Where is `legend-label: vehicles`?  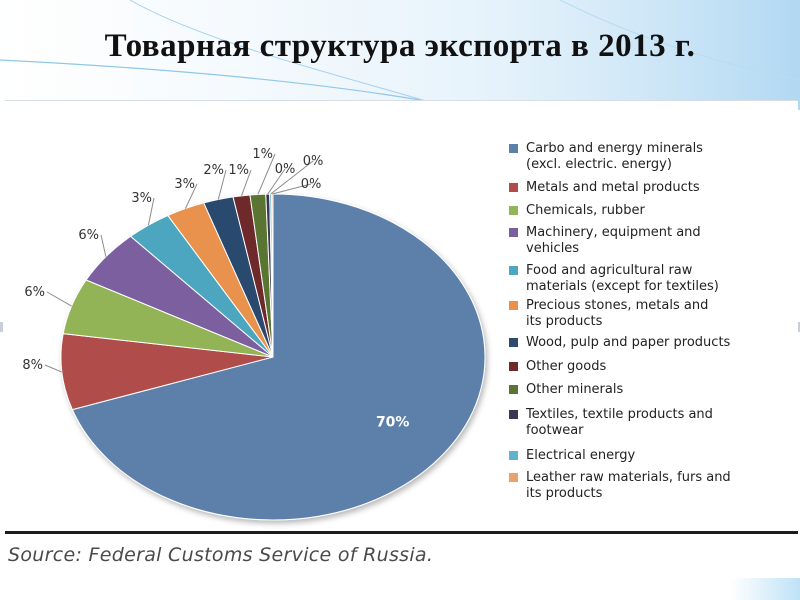 legend-label: vehicles is located at coordinates (552, 248).